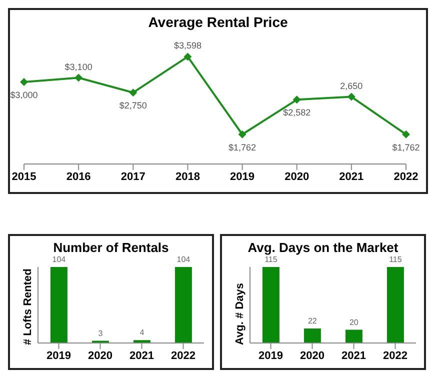 This screenshot has height=374, width=430. What do you see at coordinates (24, 95) in the screenshot?
I see `data-label: $3,000` at bounding box center [24, 95].